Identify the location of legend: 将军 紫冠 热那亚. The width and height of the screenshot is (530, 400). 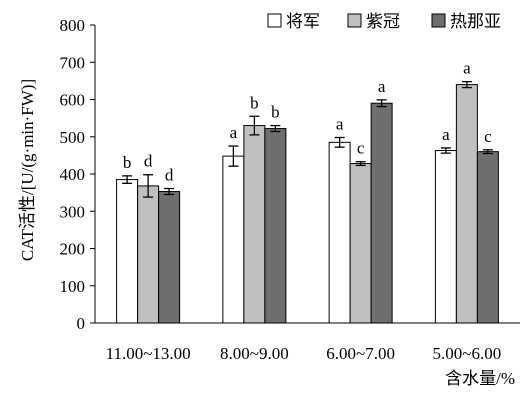
(384, 21).